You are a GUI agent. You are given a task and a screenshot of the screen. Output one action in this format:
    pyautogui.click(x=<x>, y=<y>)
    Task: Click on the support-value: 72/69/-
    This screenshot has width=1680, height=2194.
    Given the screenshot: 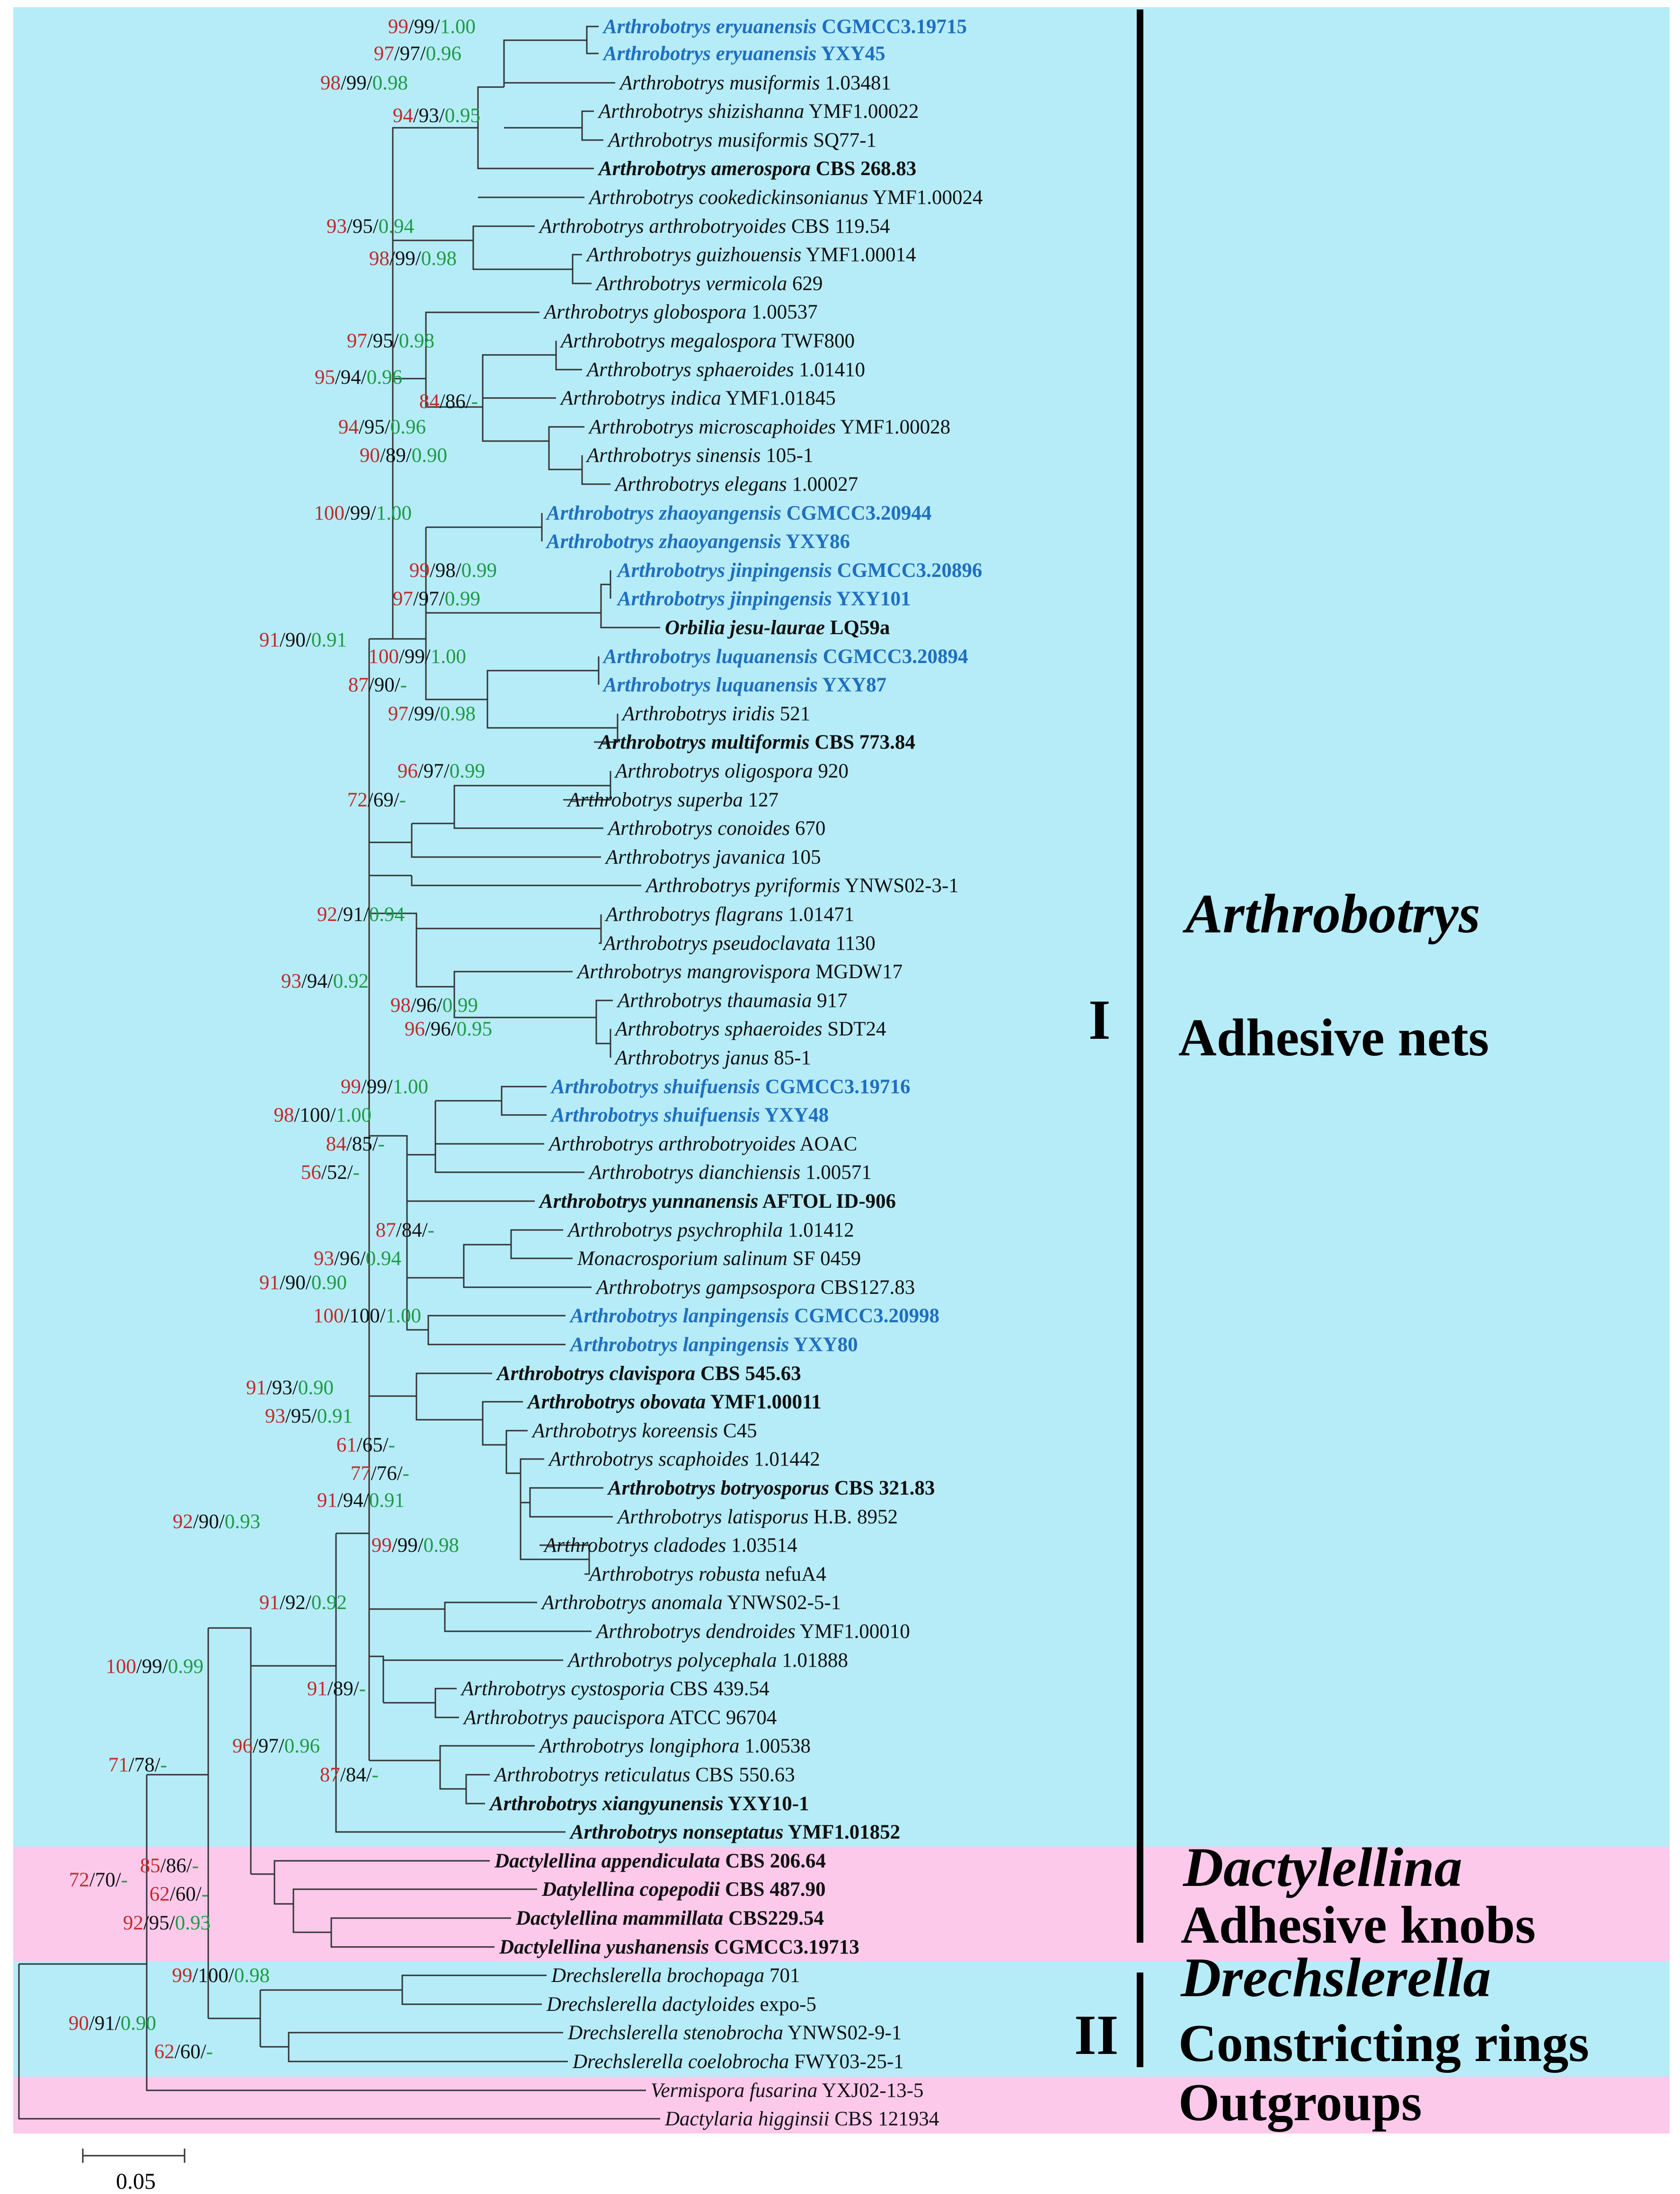 What is the action you would take?
    pyautogui.click(x=376, y=800)
    